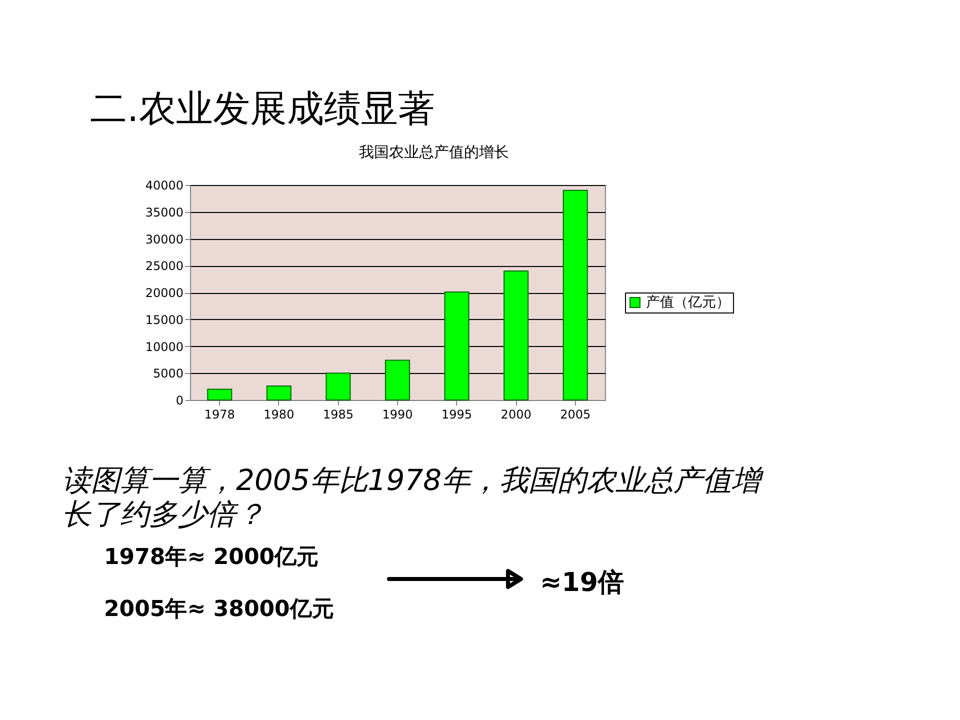  What do you see at coordinates (457, 415) in the screenshot?
I see `x-tick-label: 1995` at bounding box center [457, 415].